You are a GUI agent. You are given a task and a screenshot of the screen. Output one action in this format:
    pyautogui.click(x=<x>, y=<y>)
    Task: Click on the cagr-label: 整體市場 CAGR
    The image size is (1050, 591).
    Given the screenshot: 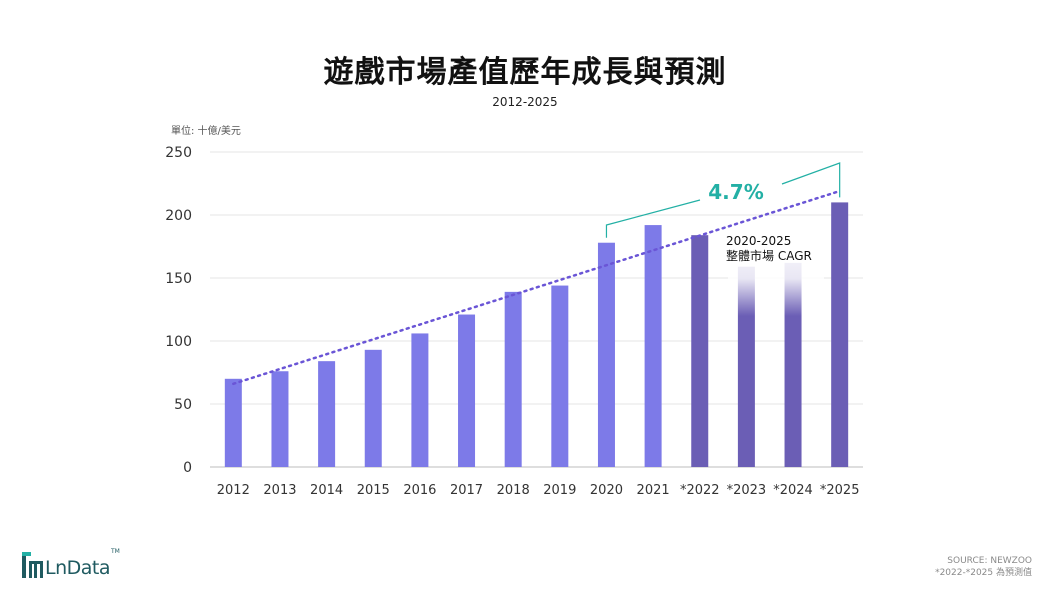 What is the action you would take?
    pyautogui.click(x=769, y=255)
    